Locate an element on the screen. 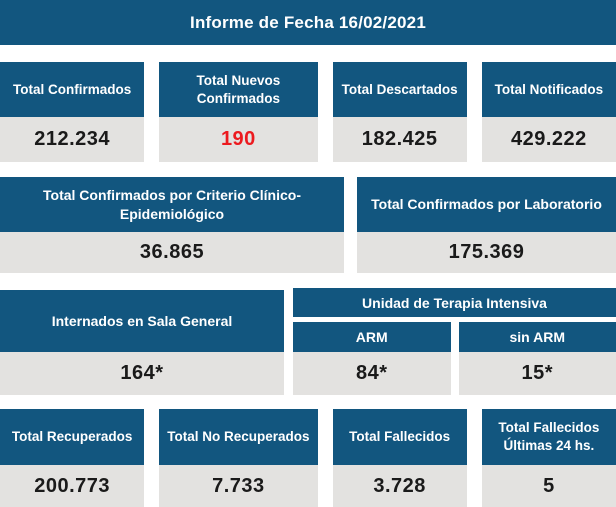  stat-card-label: Total Recuperados is located at coordinates (72, 437).